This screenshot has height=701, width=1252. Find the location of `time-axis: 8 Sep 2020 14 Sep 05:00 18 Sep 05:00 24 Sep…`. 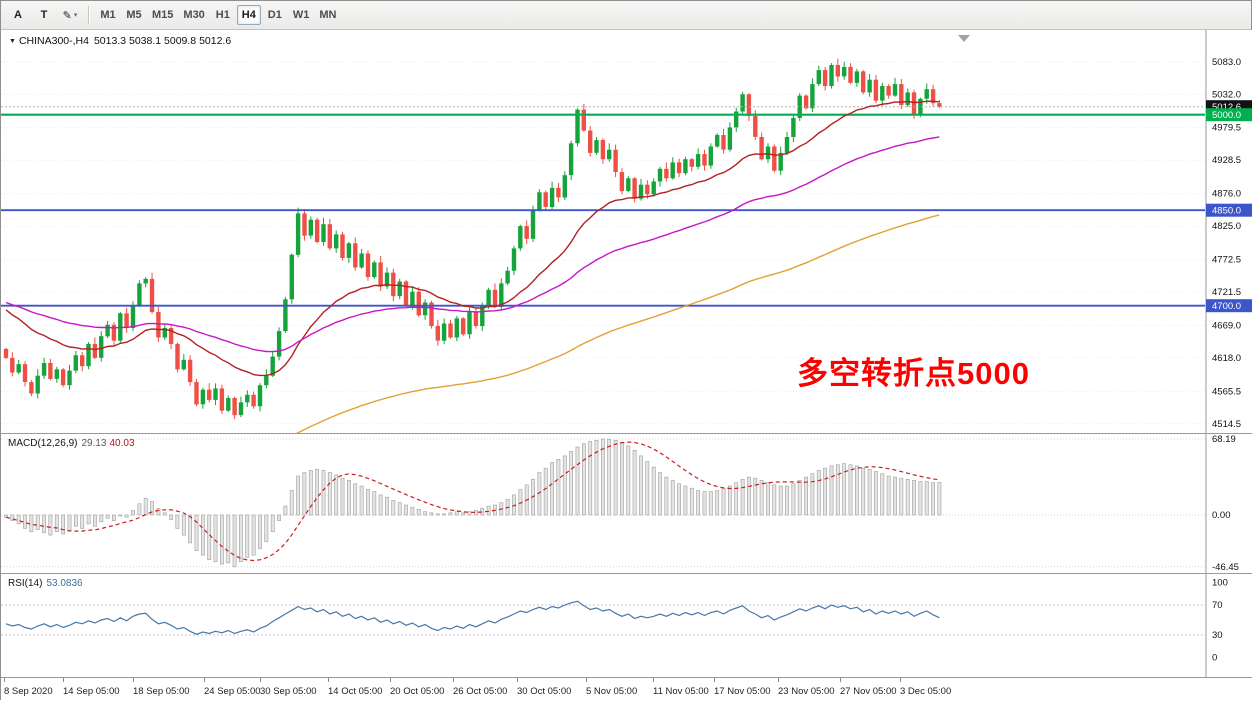

time-axis: 8 Sep 2020 14 Sep 05:00 18 Sep 05:00 24 Sep… is located at coordinates (626, 689).